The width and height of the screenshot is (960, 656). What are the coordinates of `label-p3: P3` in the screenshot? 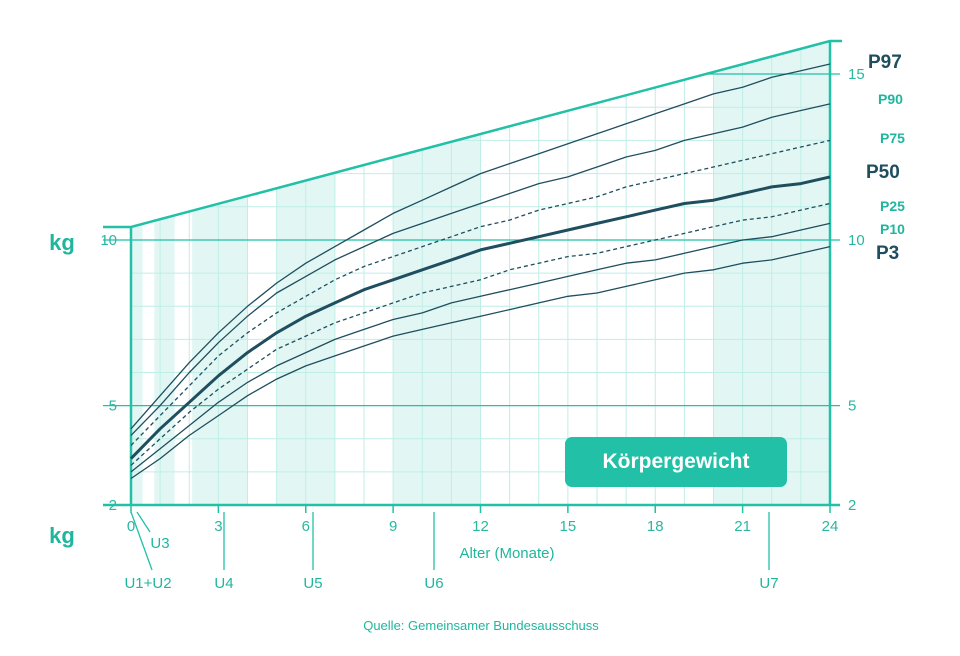 It's located at (887, 253).